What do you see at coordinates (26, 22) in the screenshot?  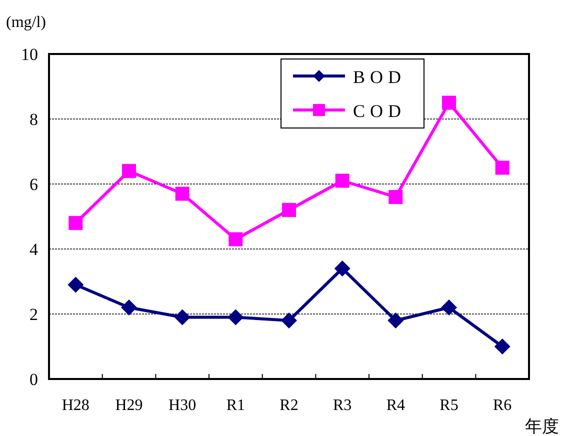 I see `ylabel: (mg/l)` at bounding box center [26, 22].